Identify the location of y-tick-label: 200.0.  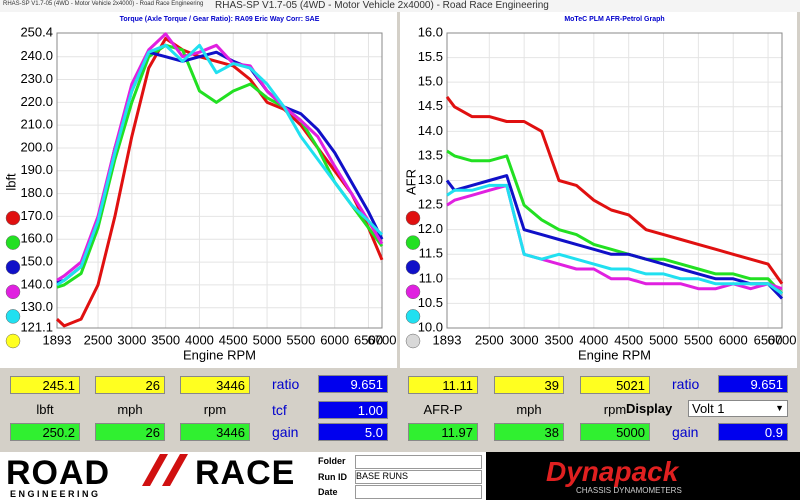
(36, 146).